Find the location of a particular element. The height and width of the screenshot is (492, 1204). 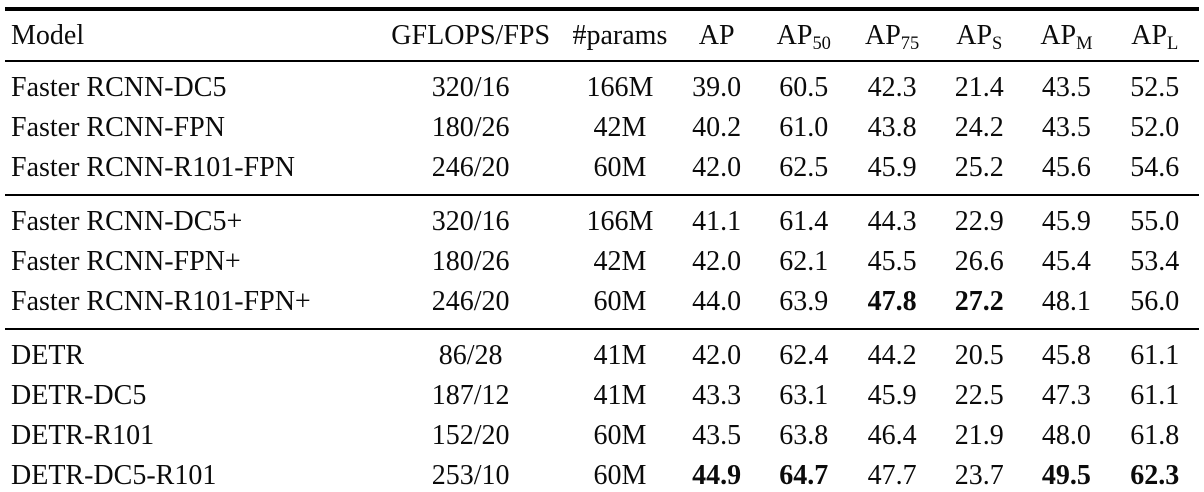

gflops-fps-cell: 152/20 is located at coordinates (470, 435).